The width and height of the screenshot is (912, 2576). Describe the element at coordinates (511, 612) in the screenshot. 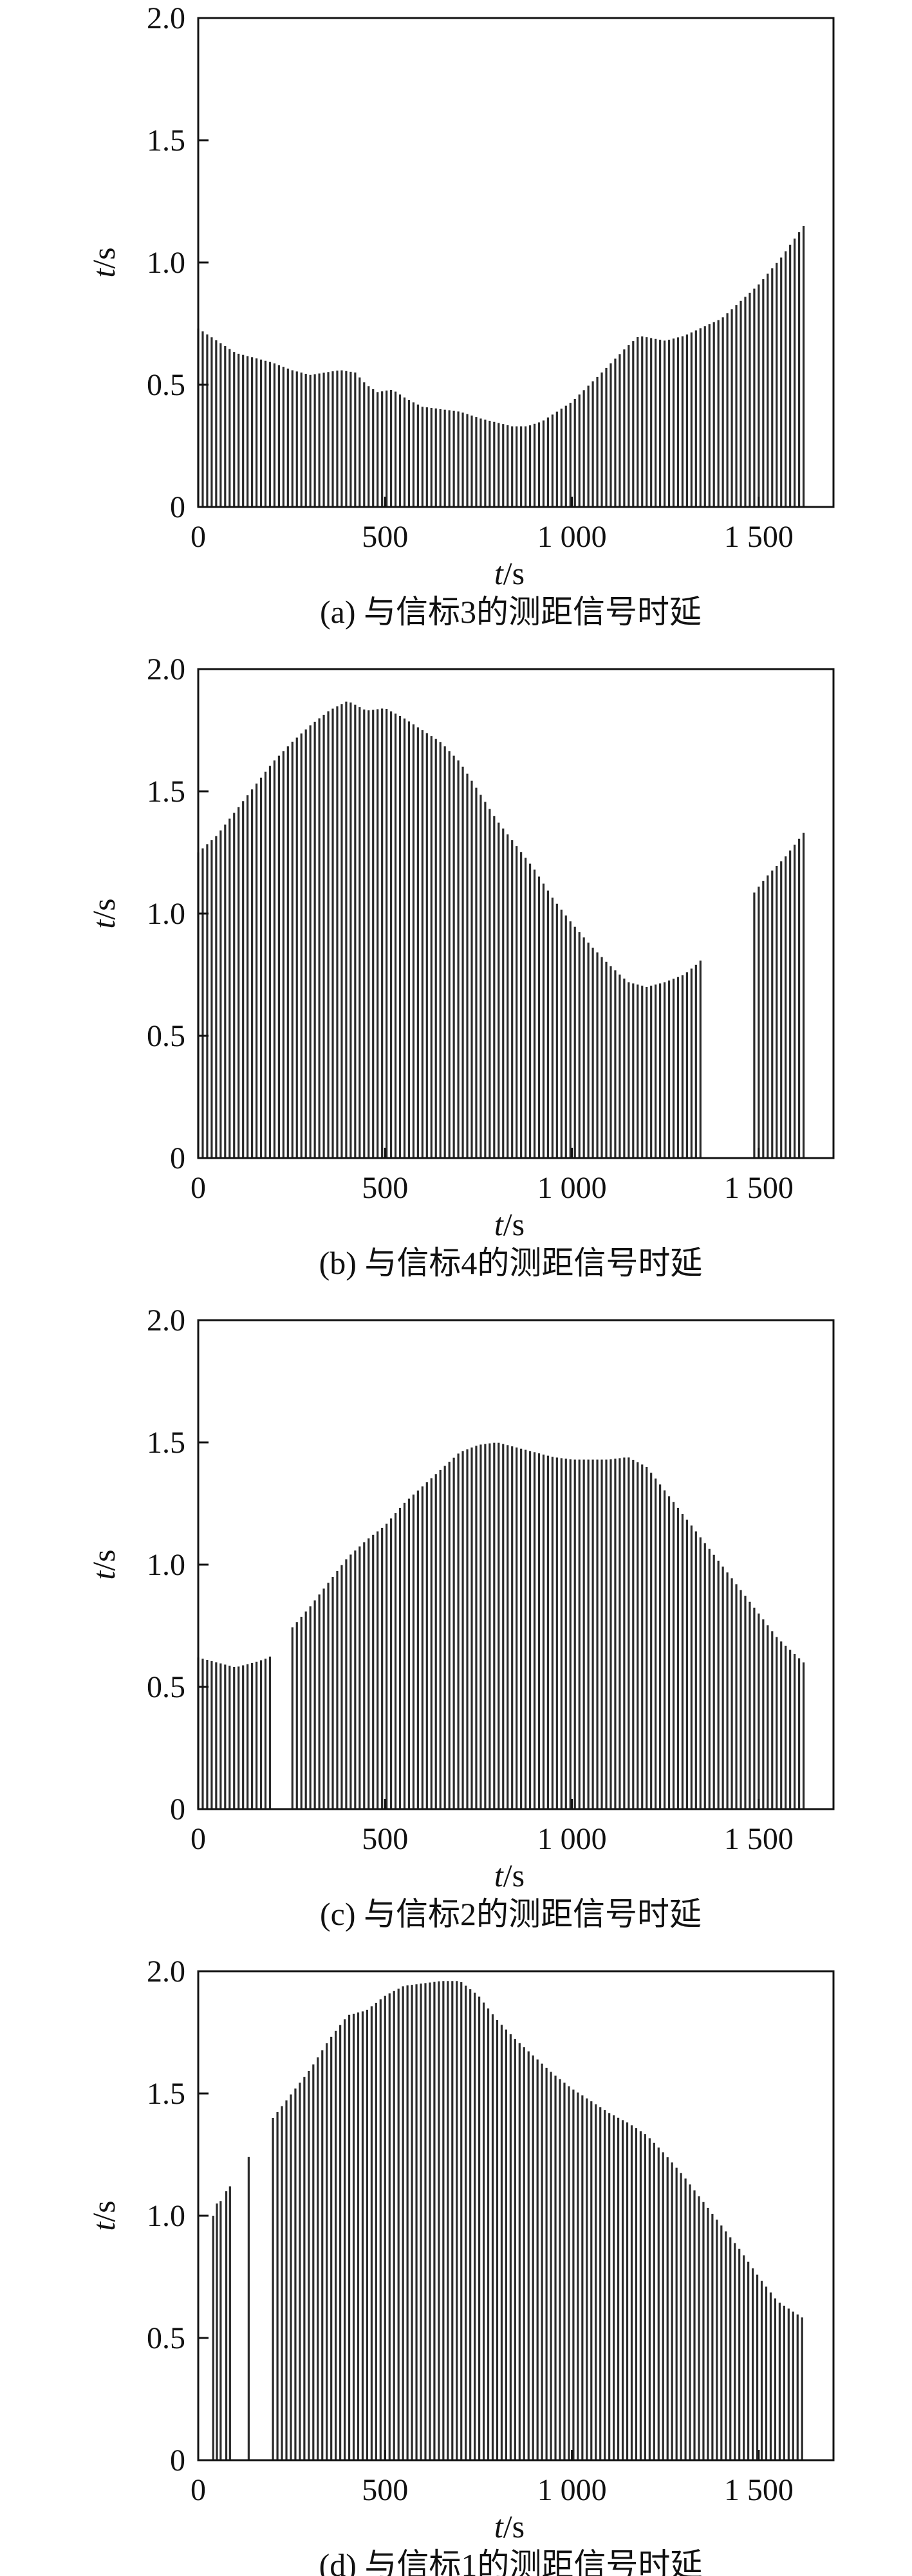

I see `chart-caption: (a) 与信标3的测距信号时延` at that location.